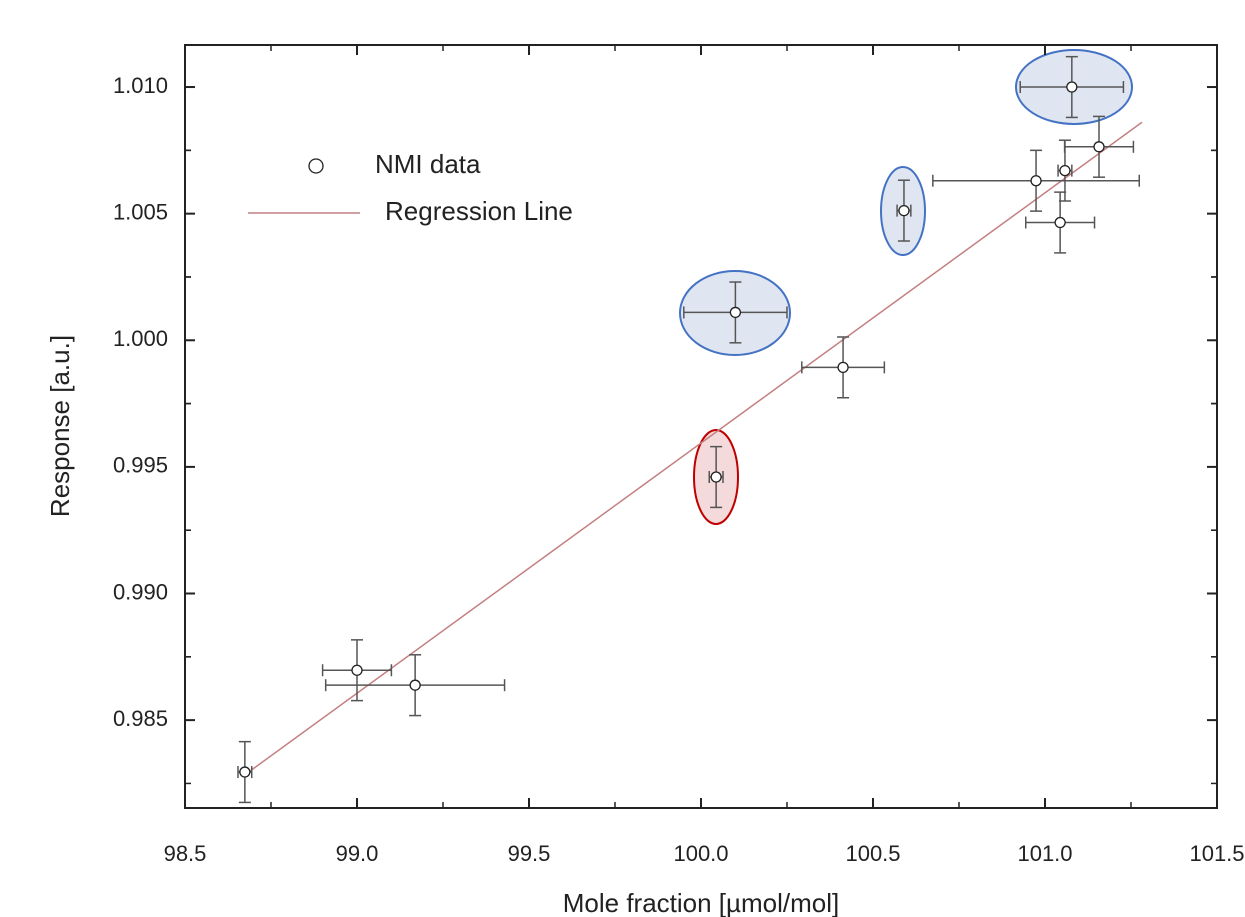 The width and height of the screenshot is (1245, 917). I want to click on y-tick-label: 0.985, so click(140, 718).